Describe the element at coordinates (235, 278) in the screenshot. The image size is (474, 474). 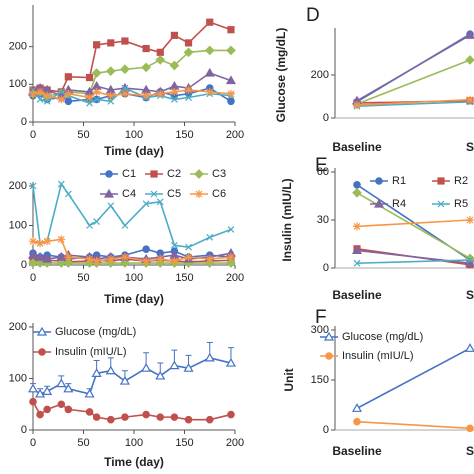
I see `x-tick-label: 200` at that location.